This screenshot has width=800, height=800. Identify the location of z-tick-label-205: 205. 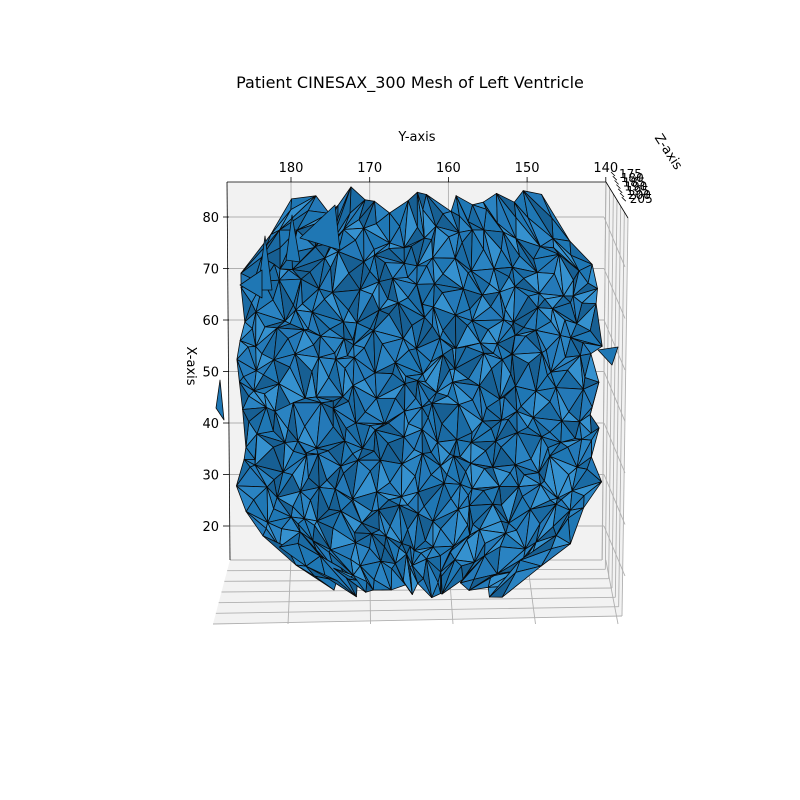
(641, 199).